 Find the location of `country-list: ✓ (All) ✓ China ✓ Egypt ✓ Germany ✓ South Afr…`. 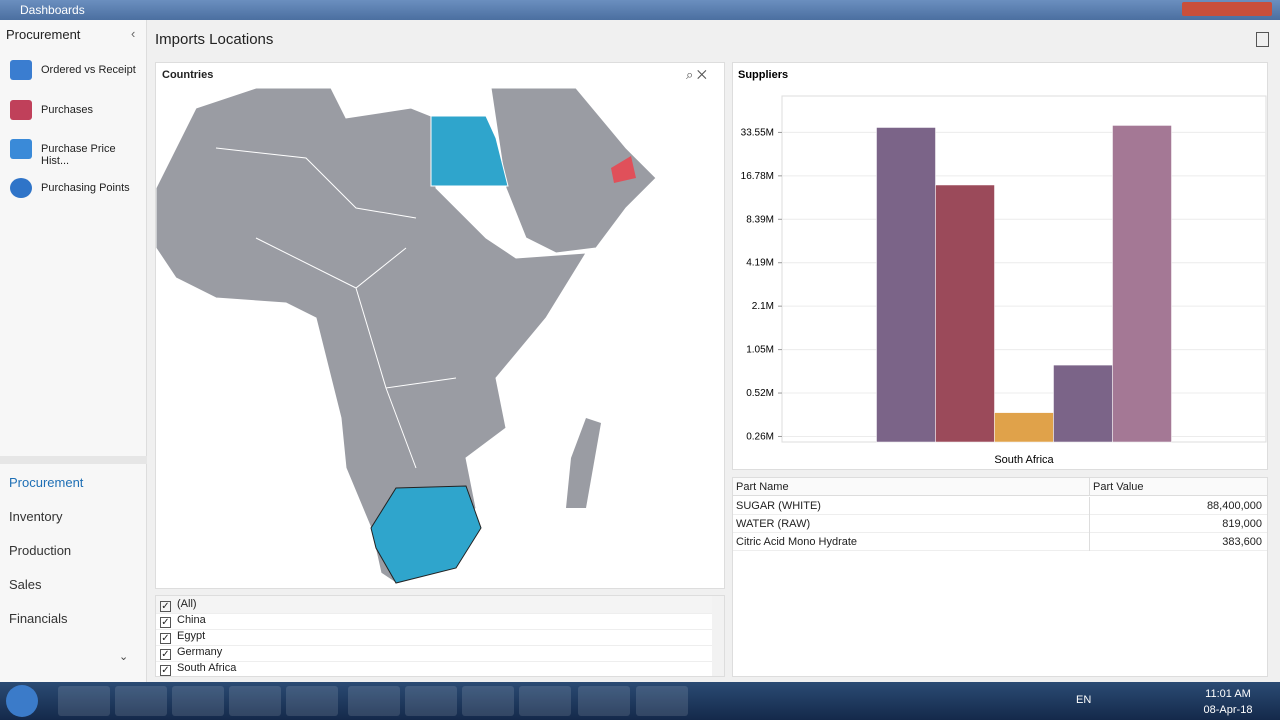

country-list: ✓ (All) ✓ China ✓ Egypt ✓ Germany ✓ South Afr… is located at coordinates (440, 636).